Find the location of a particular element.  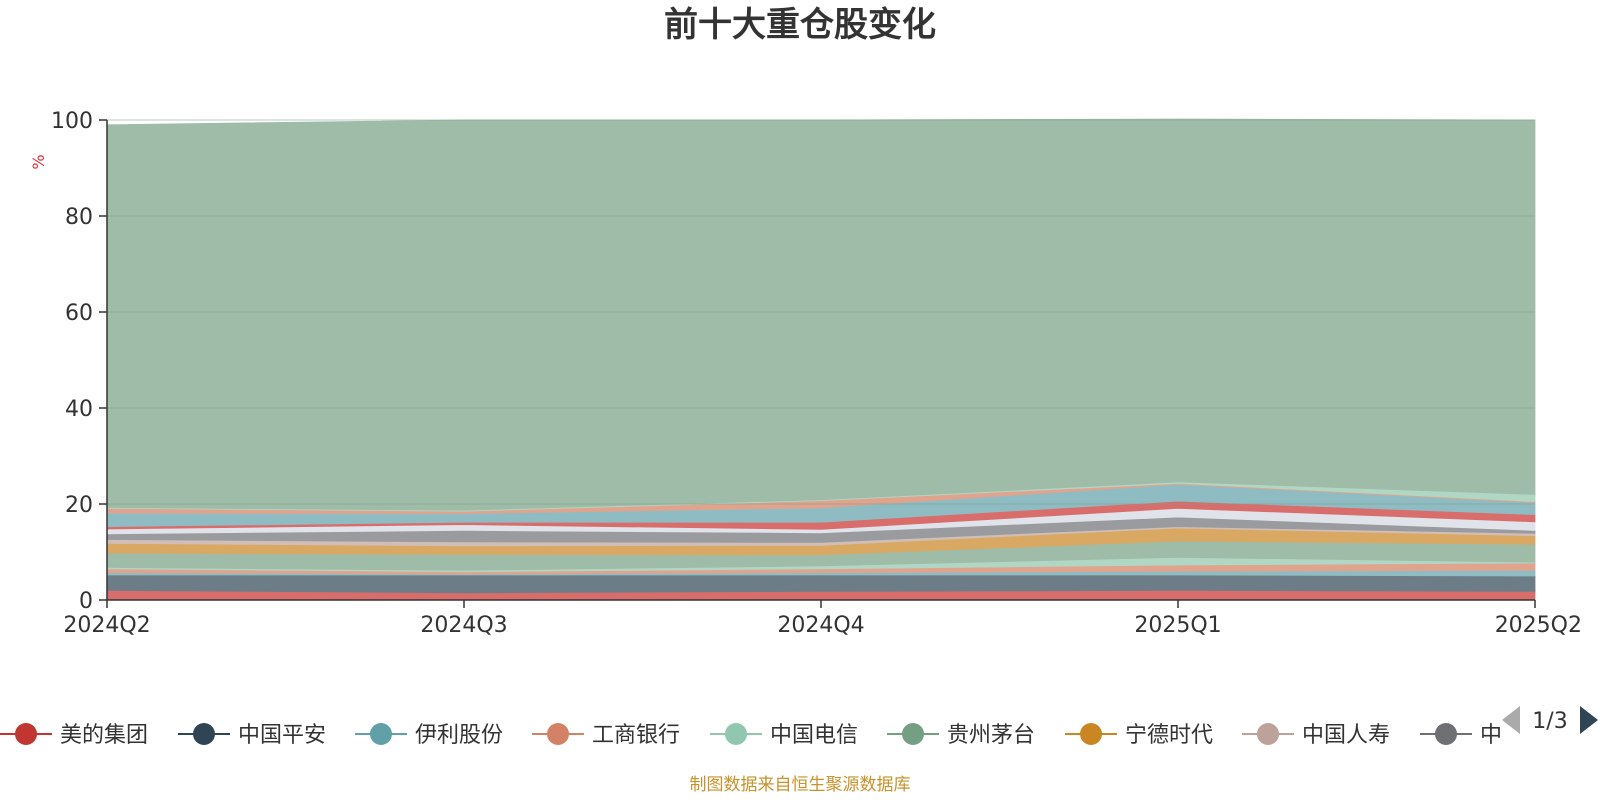

y-tick-label: 100 is located at coordinates (72, 121).